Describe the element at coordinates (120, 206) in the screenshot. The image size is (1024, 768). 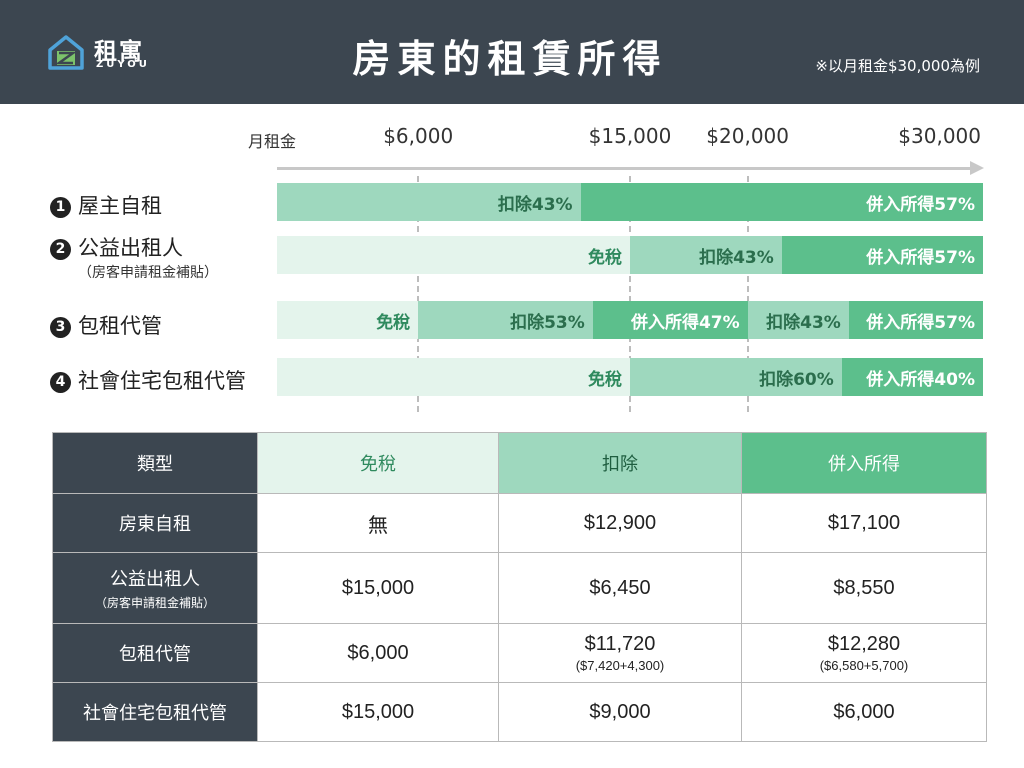
I see `row-name: 屋主自租` at that location.